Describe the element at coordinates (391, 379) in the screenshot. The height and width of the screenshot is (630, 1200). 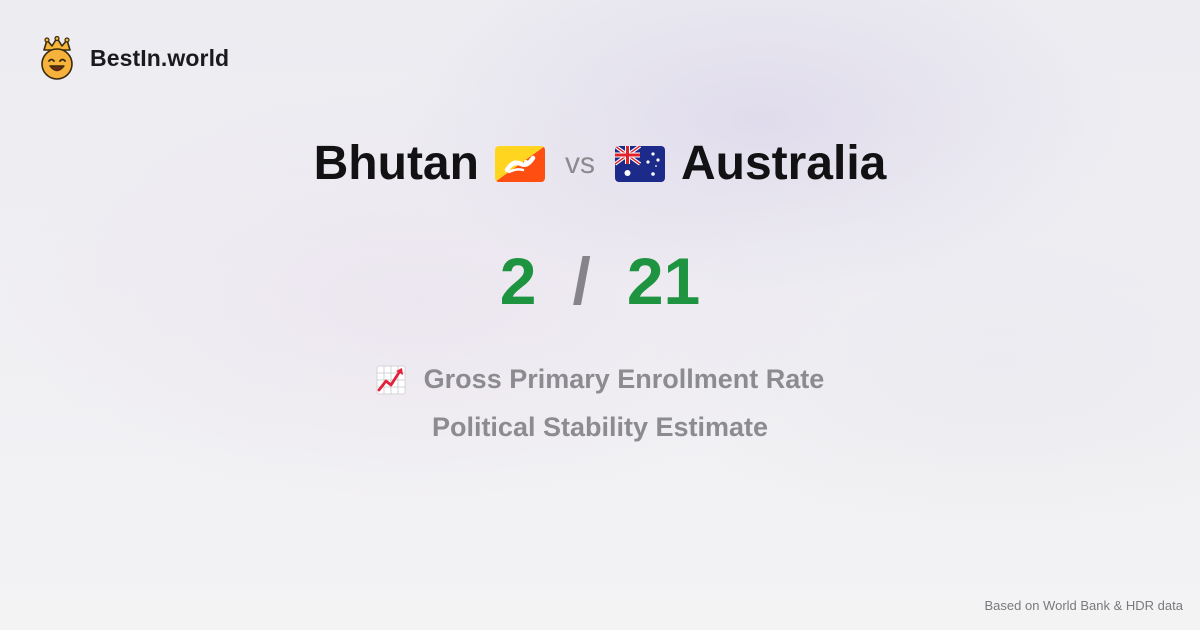
I see `chart-increasing-icon` at that location.